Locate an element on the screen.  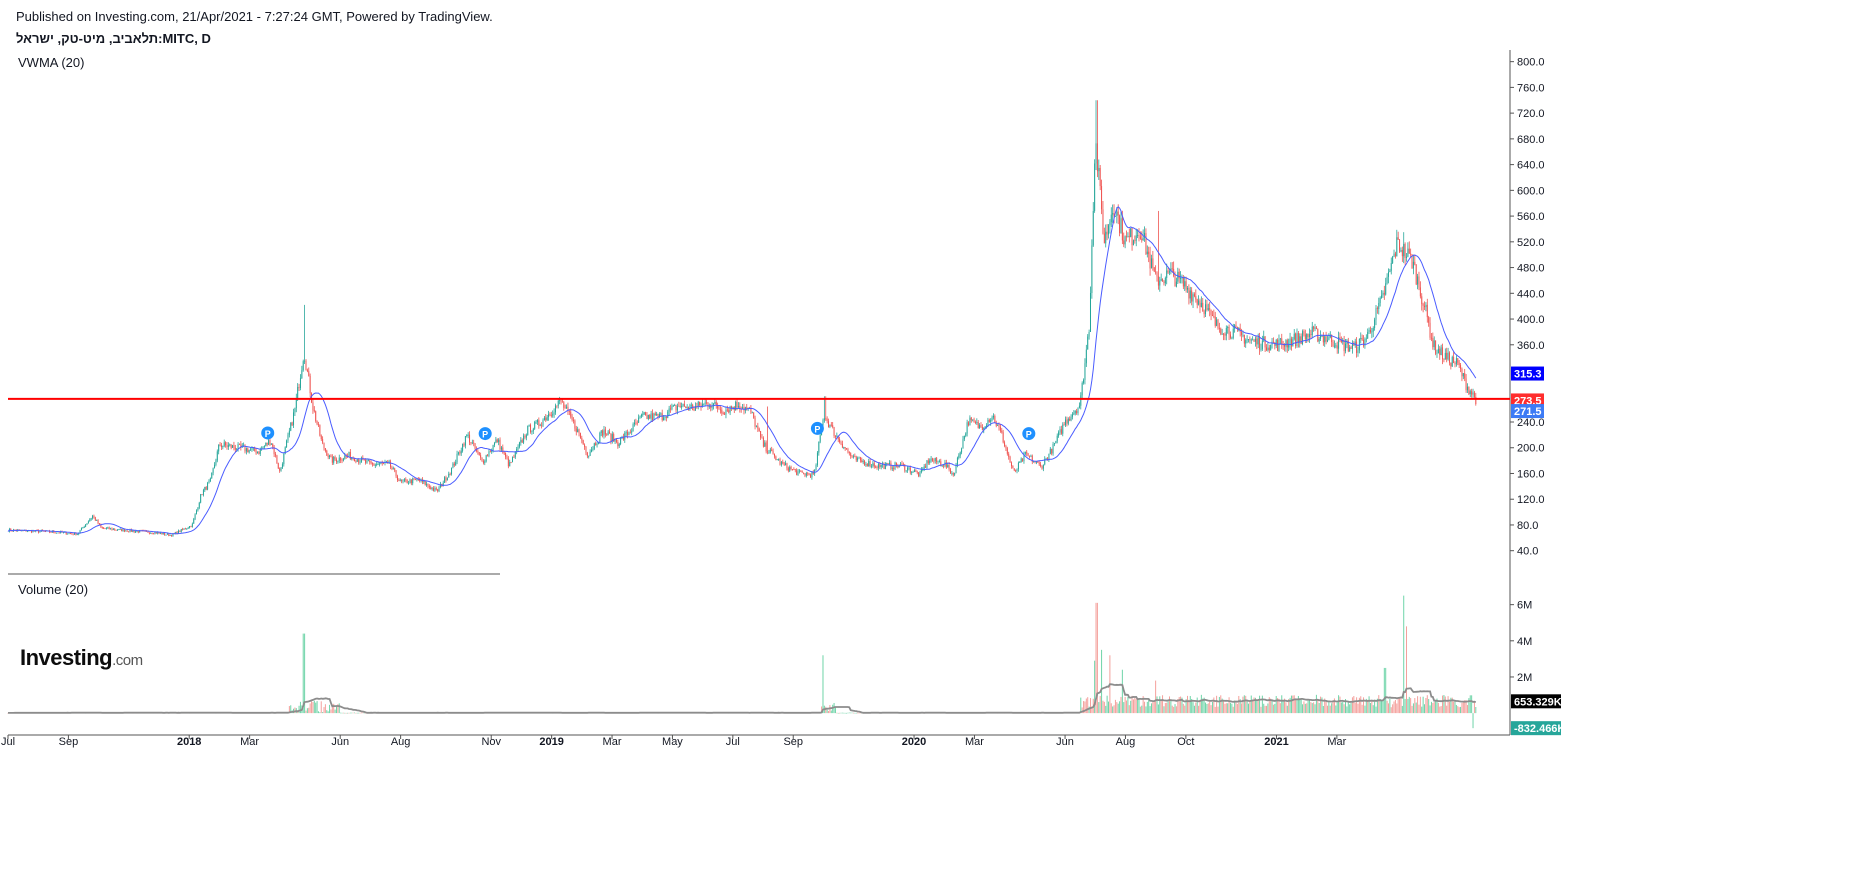
price-pane-indicator-label: VWMA (20) is located at coordinates (51, 62).